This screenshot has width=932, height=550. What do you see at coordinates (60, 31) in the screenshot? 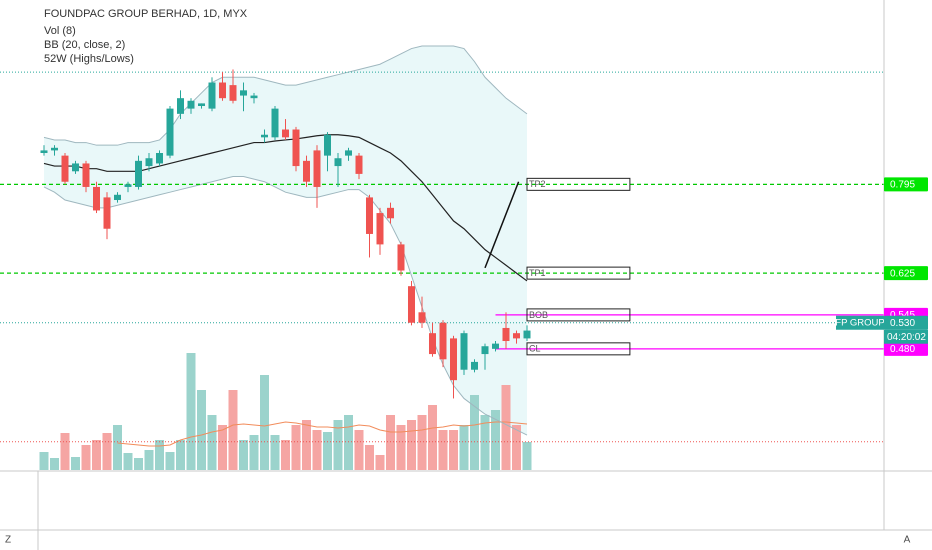
I see `indicator-label: Vol (8)` at bounding box center [60, 31].